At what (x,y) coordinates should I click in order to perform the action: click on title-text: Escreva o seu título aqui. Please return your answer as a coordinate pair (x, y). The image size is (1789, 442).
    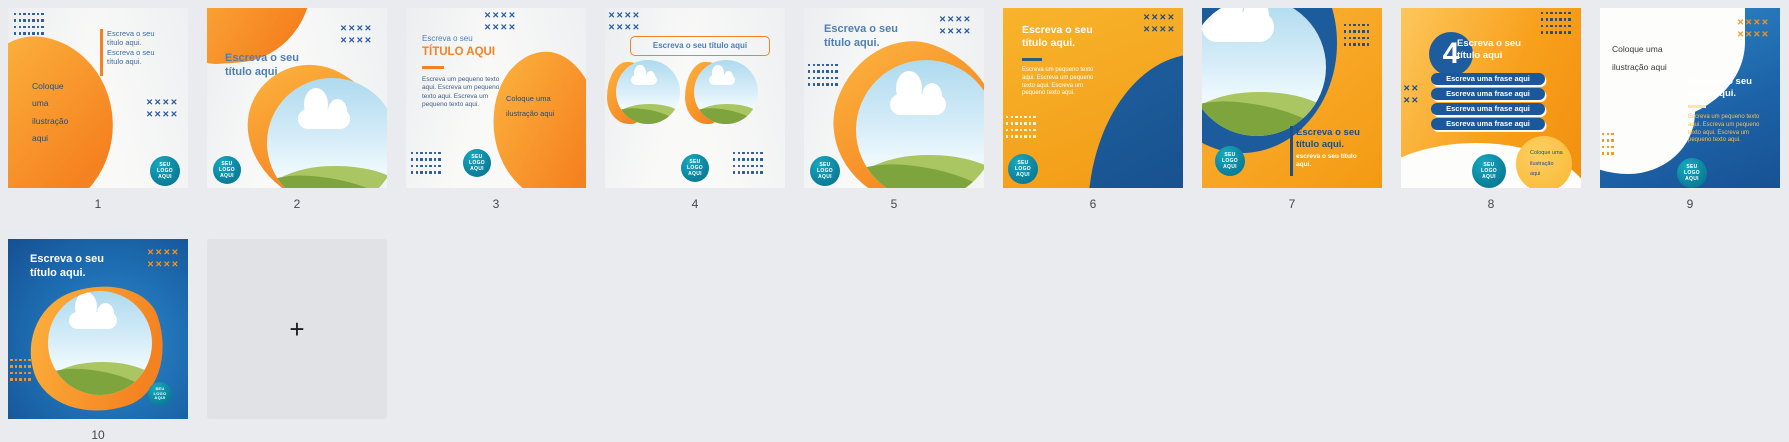
    Looking at the image, I should click on (1489, 49).